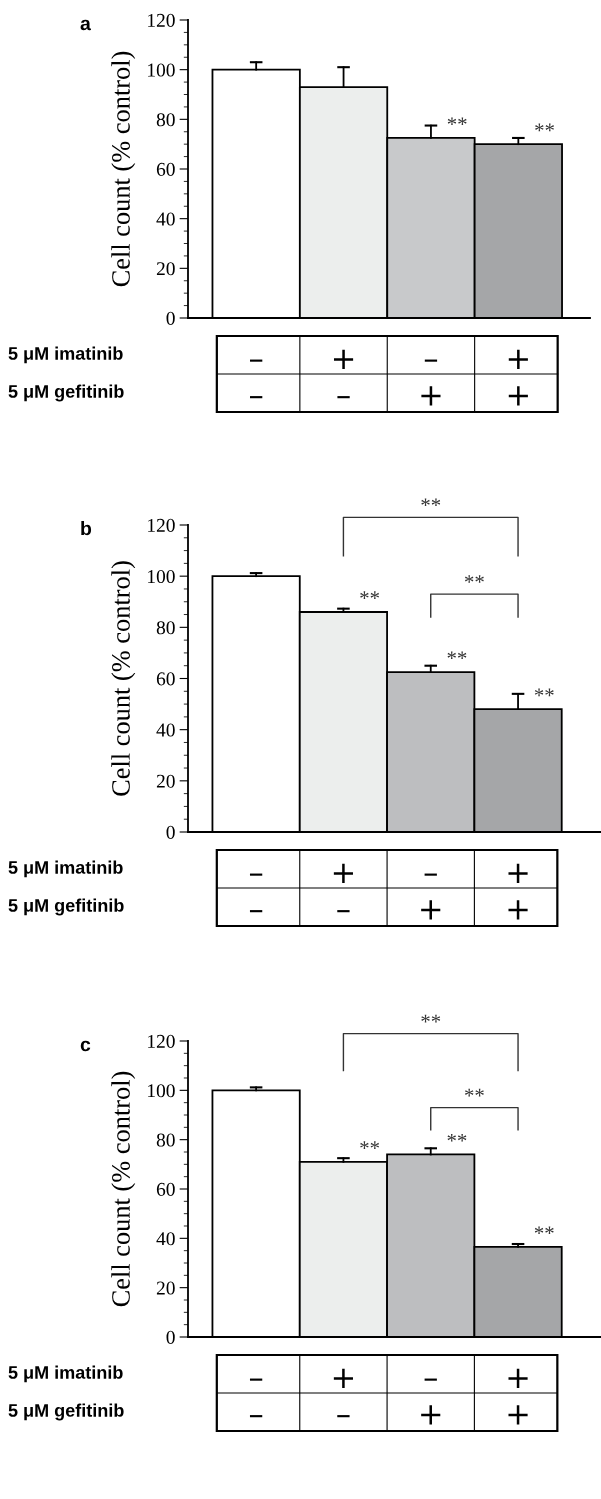 The image size is (601, 1499). Describe the element at coordinates (86, 528) in the screenshot. I see `chart-title: b` at that location.